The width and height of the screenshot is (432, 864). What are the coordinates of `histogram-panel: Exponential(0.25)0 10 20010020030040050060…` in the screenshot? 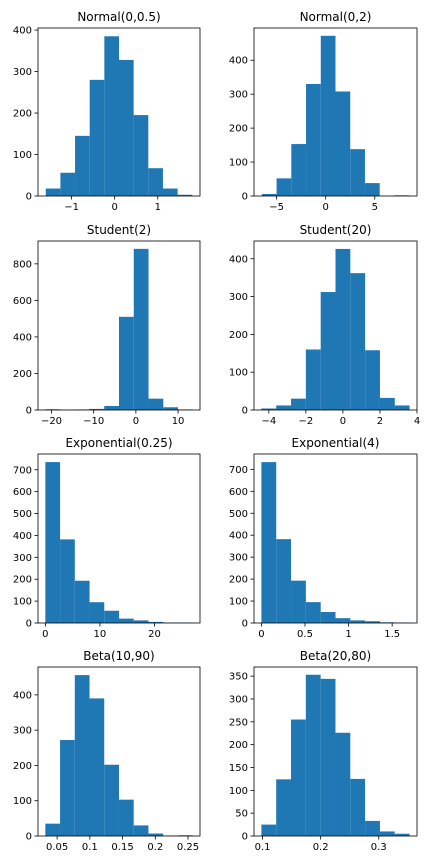 It's located at (107, 538).